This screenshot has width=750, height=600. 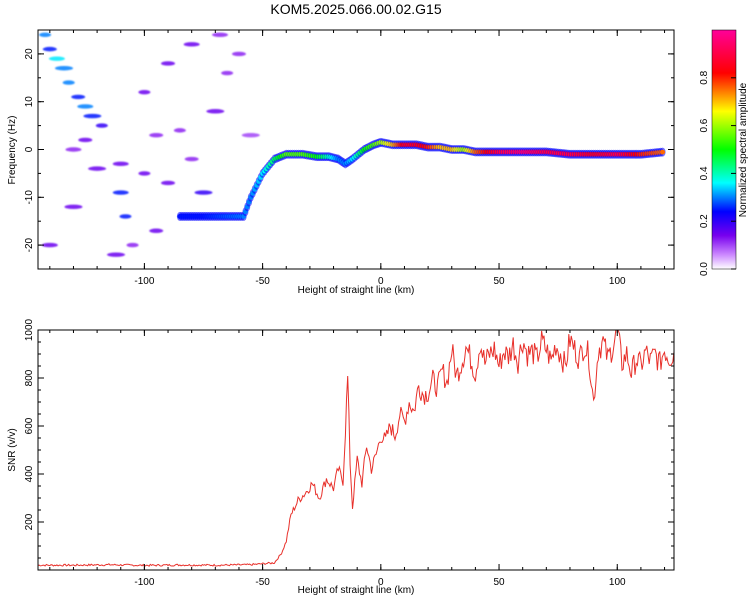 What do you see at coordinates (12, 449) in the screenshot?
I see `snr-y-label: SNR (v/v)` at bounding box center [12, 449].